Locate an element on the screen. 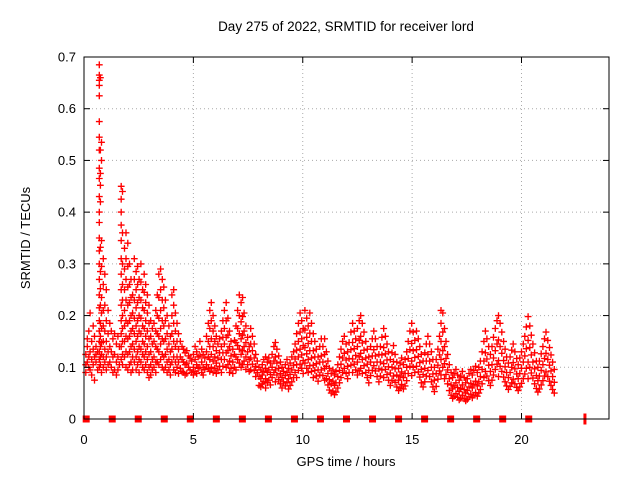 This screenshot has width=640, height=480. y-tick-label: 0.1 is located at coordinates (67, 367).